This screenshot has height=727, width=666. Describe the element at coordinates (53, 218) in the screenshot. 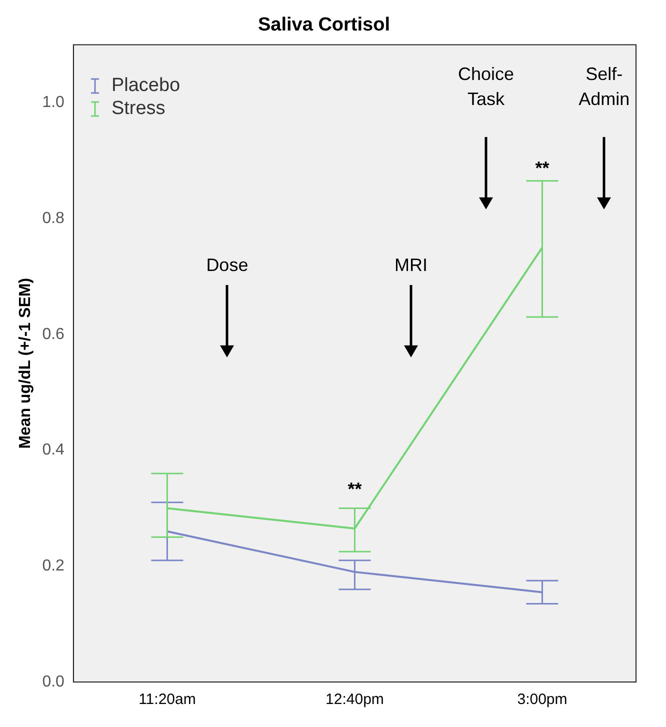

I see `y-tick-label: 0.8` at that location.